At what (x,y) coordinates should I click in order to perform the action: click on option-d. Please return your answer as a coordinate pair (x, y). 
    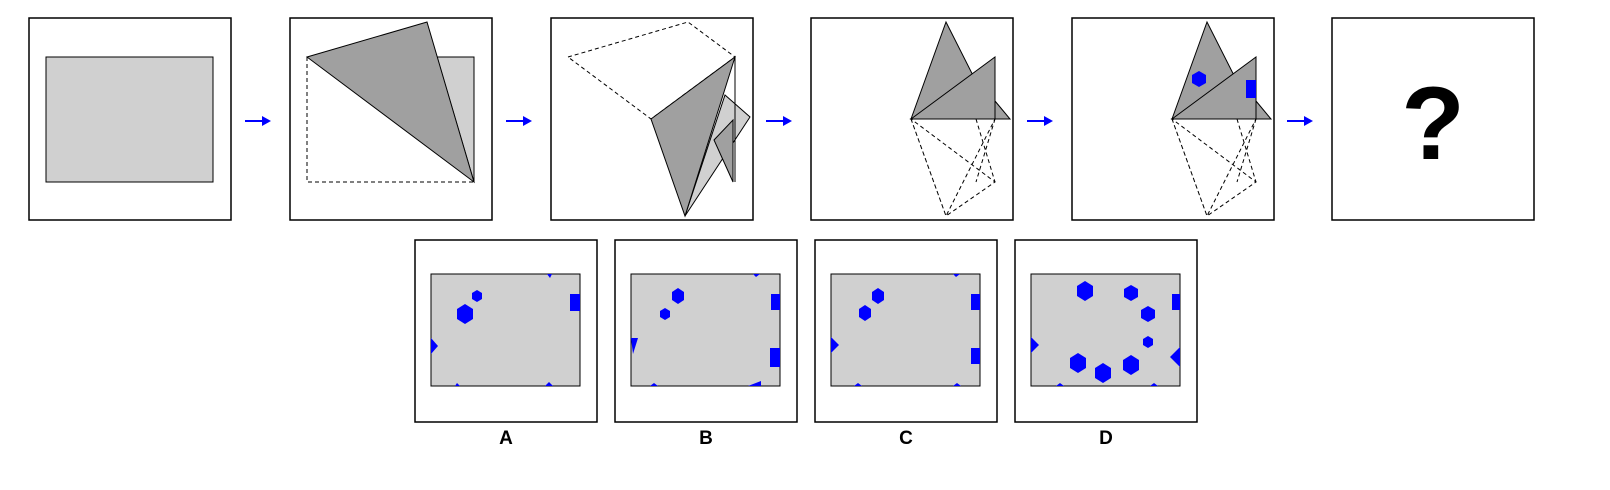
    Looking at the image, I should click on (1106, 331).